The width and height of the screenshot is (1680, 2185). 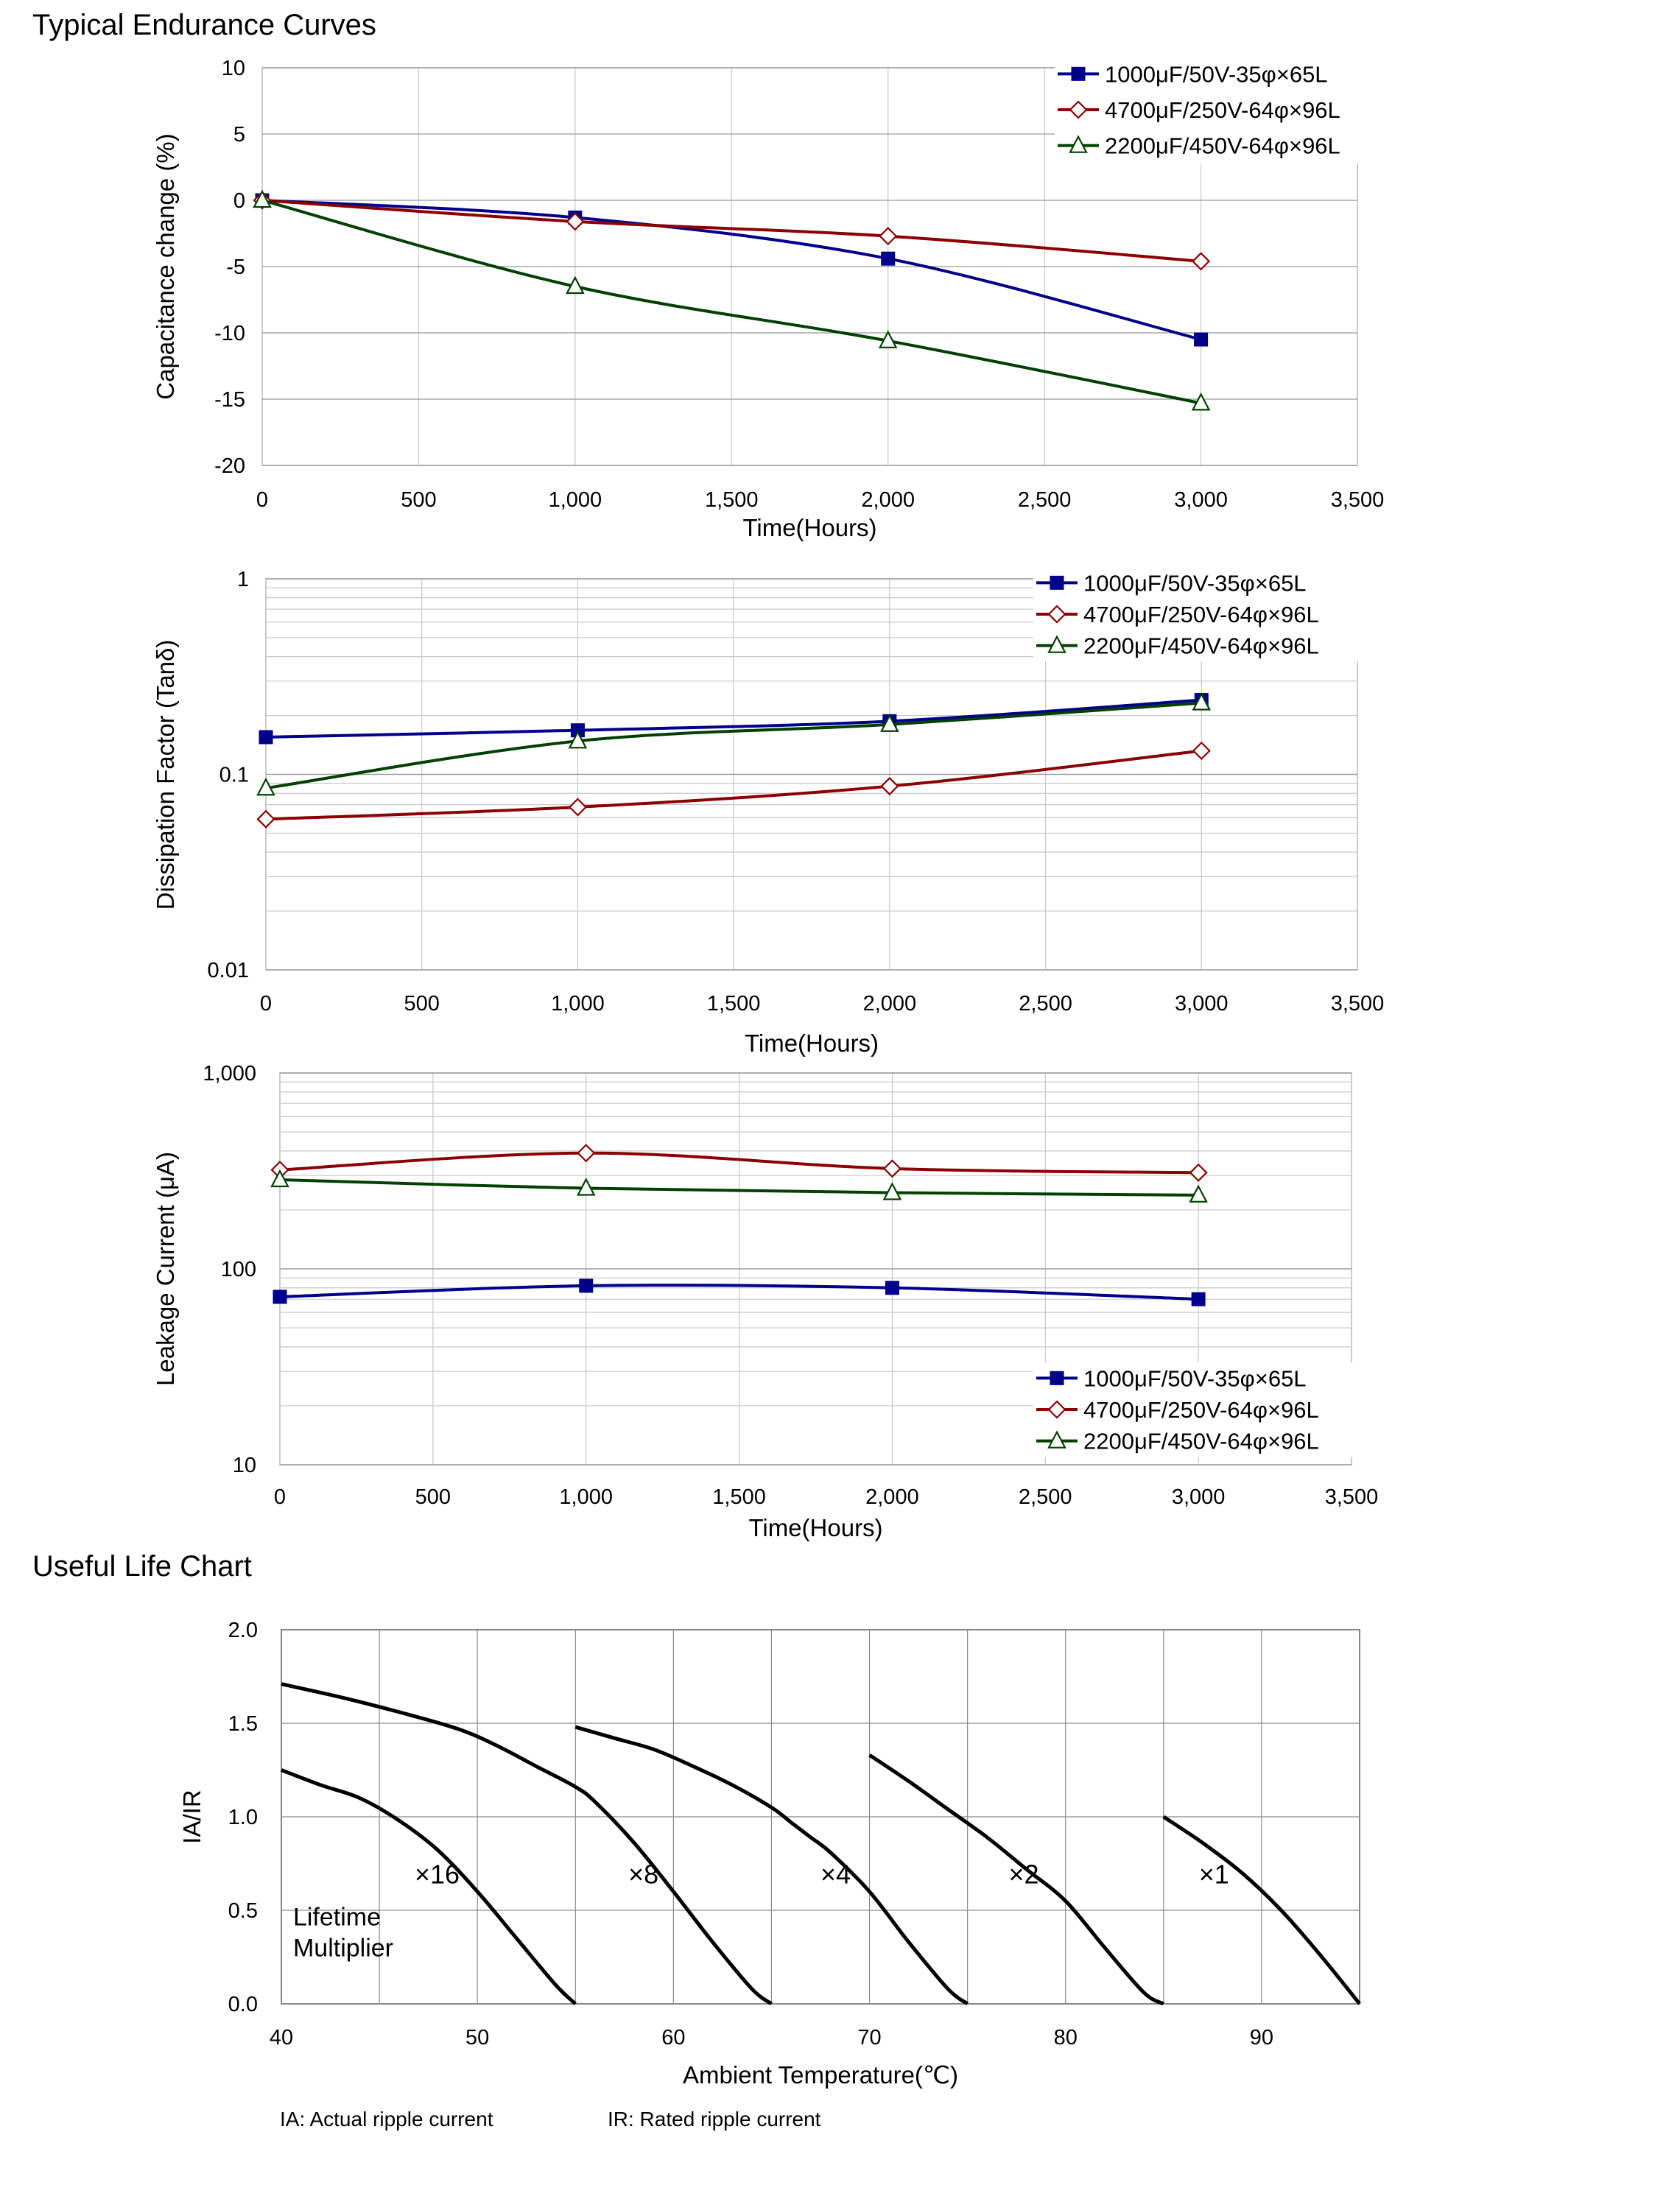 I want to click on useful-life-xtick-label: 60, so click(x=673, y=2037).